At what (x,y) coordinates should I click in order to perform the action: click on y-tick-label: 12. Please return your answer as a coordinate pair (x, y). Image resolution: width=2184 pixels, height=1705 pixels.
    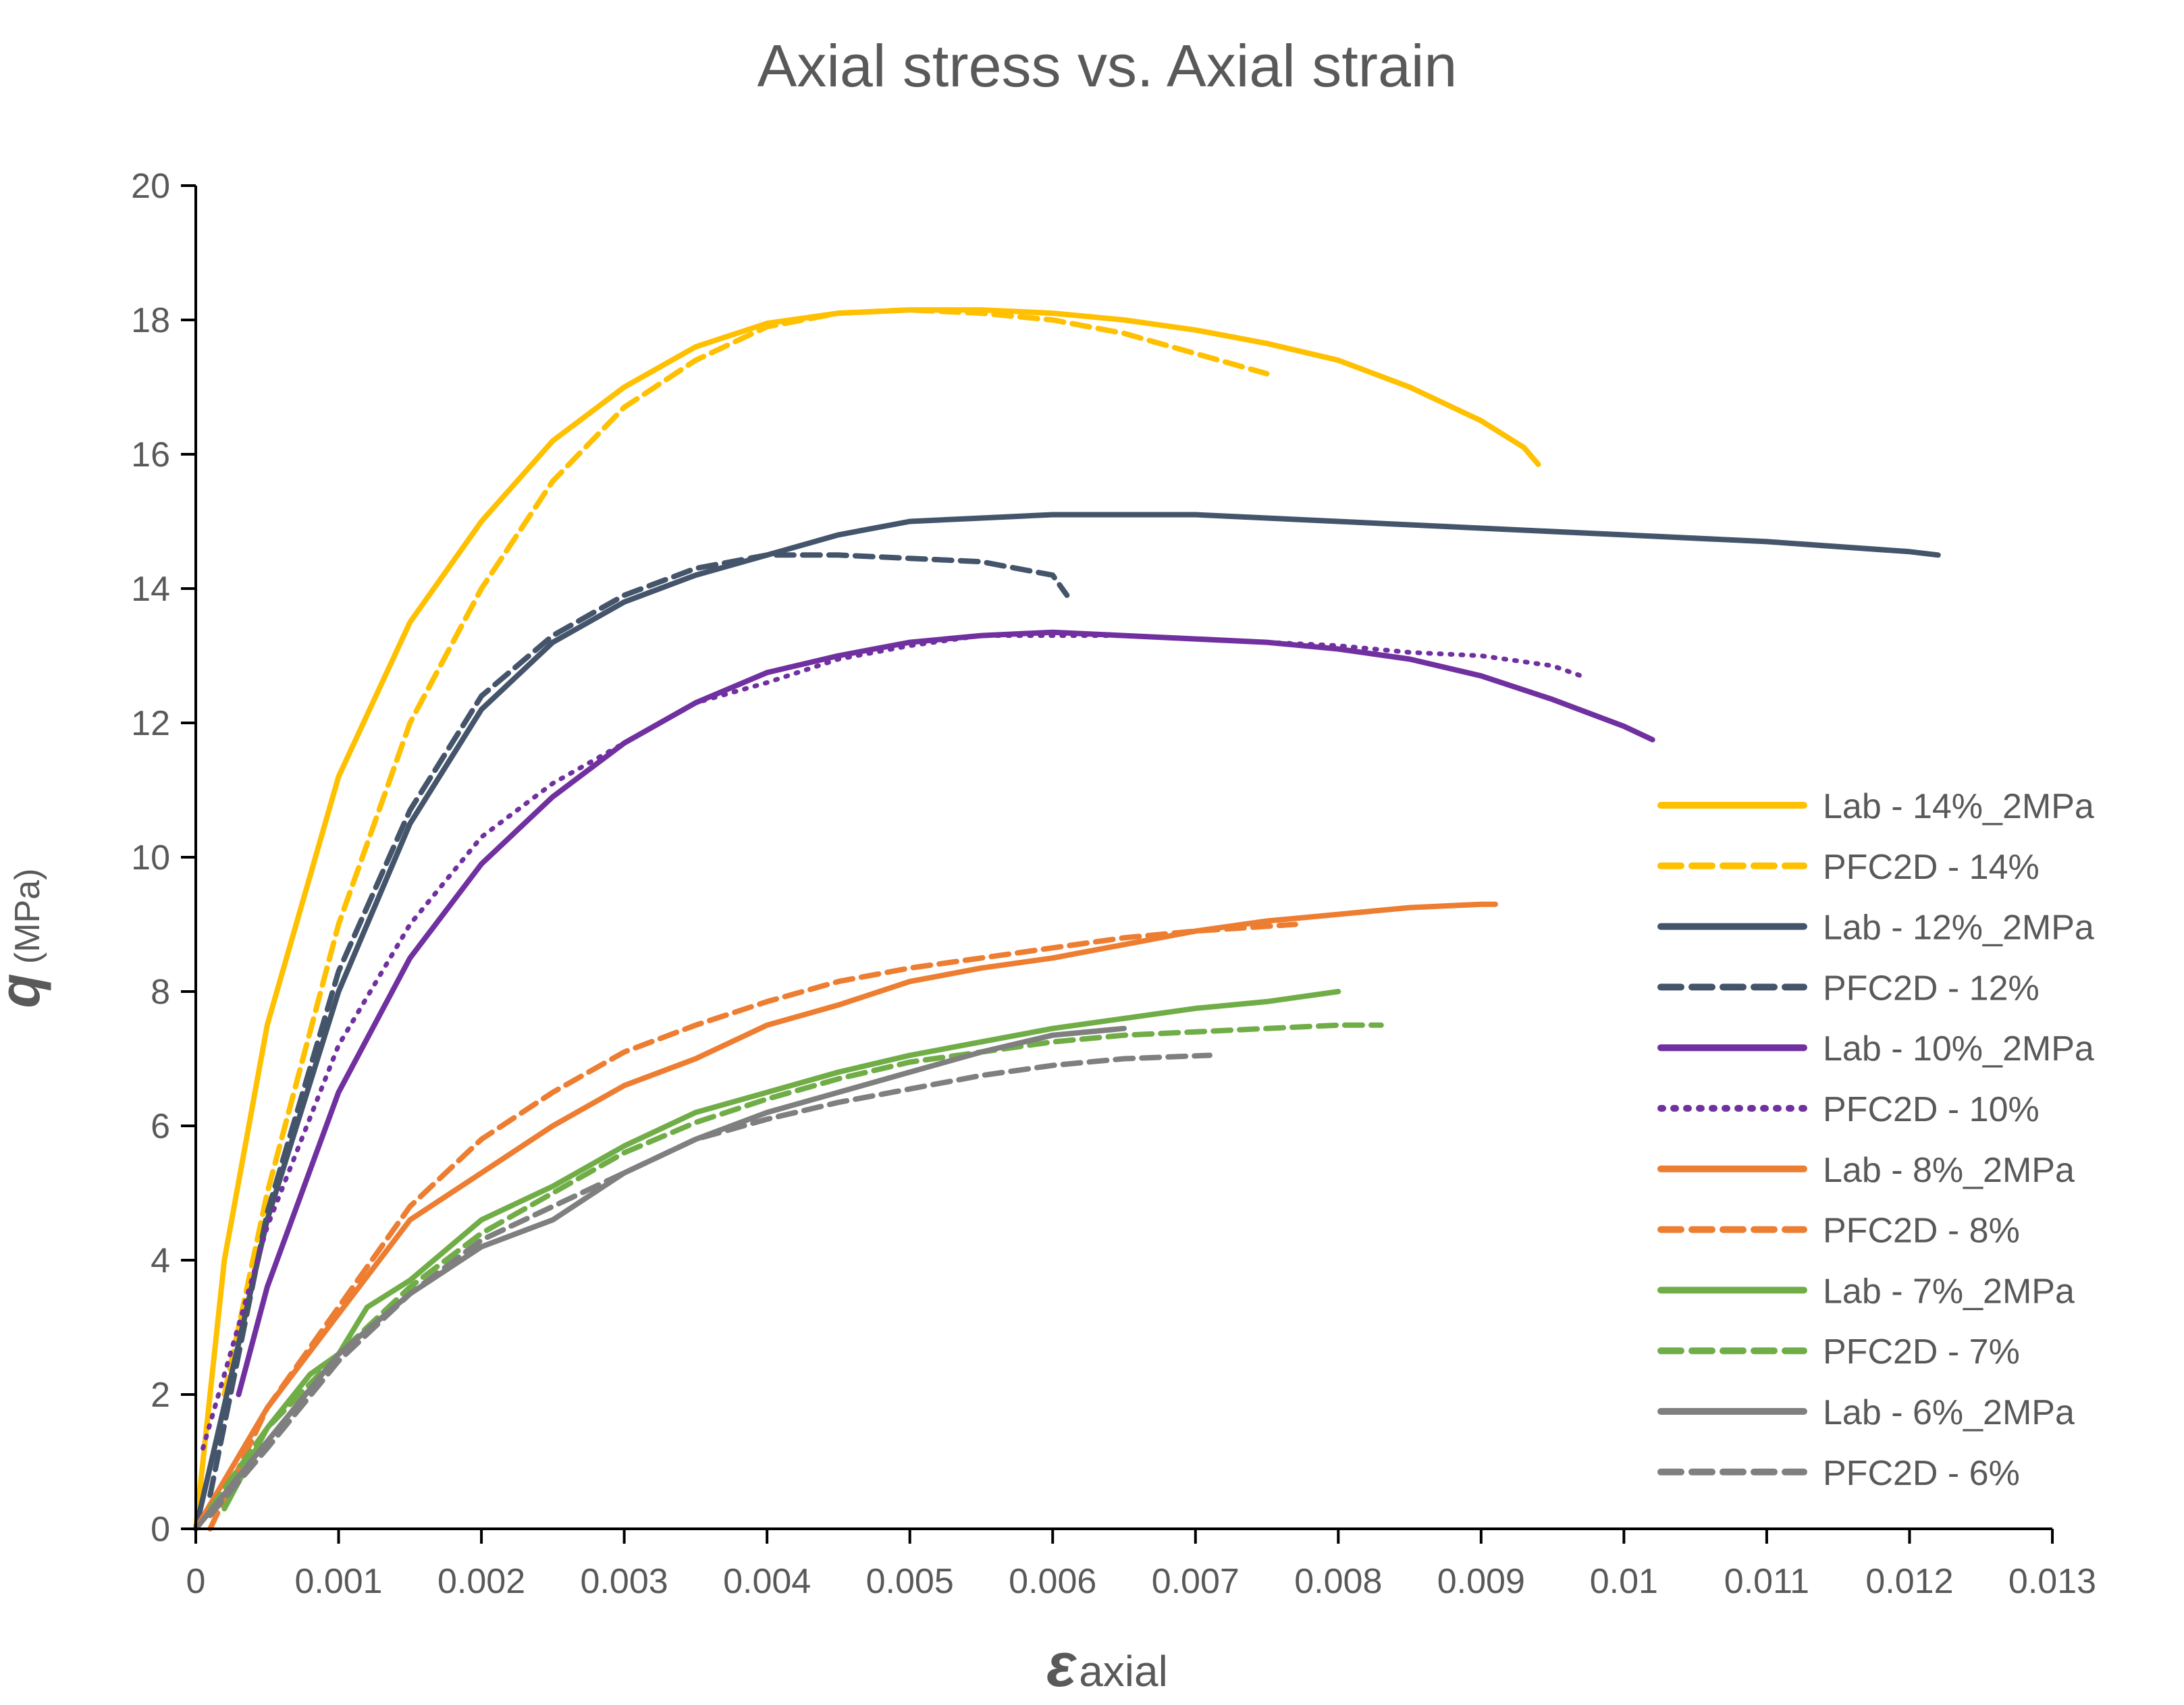
    Looking at the image, I should click on (150, 723).